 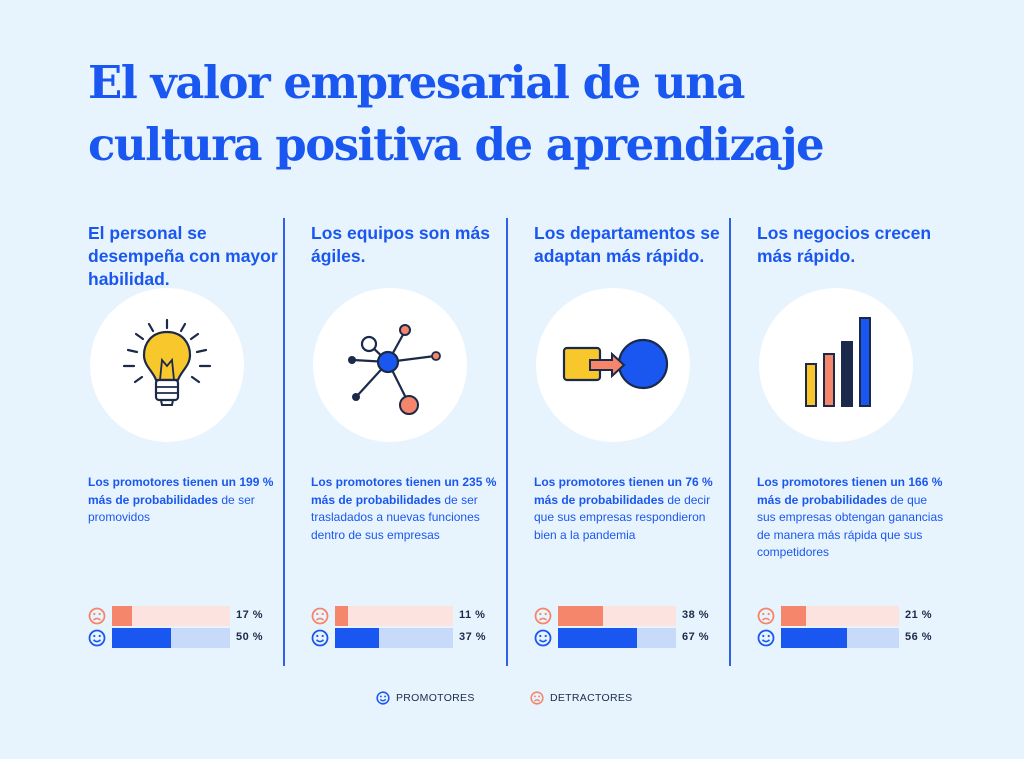 I want to click on legend-label-detractors: DETRACTORES, so click(x=591, y=698).